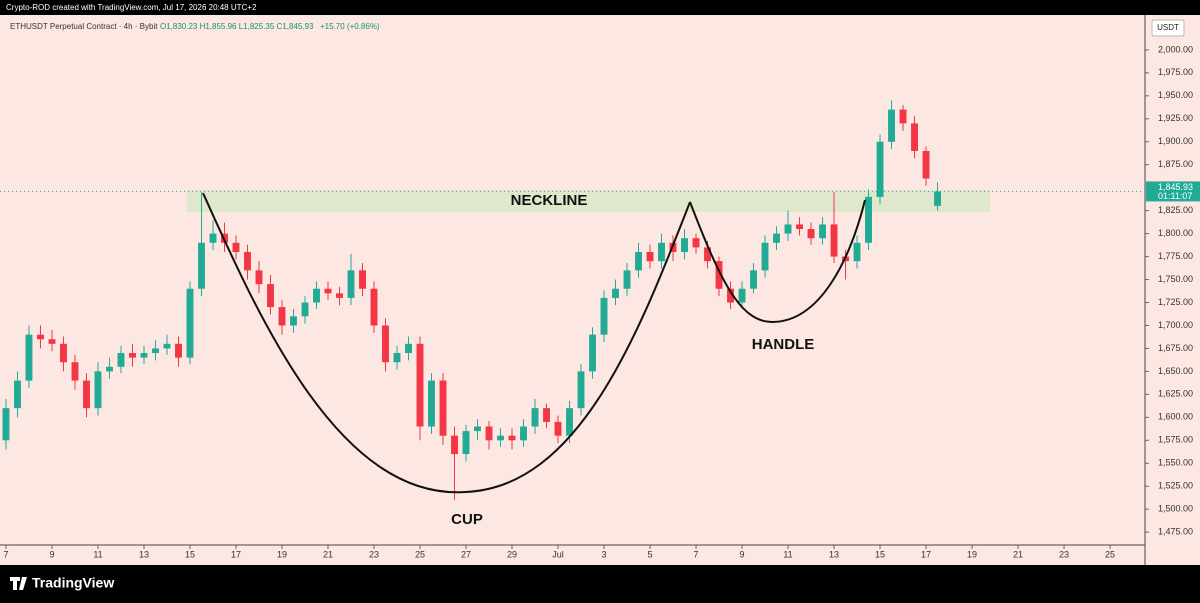 Image resolution: width=1200 pixels, height=603 pixels. Describe the element at coordinates (549, 200) in the screenshot. I see `annotation: NECKLINE` at that location.